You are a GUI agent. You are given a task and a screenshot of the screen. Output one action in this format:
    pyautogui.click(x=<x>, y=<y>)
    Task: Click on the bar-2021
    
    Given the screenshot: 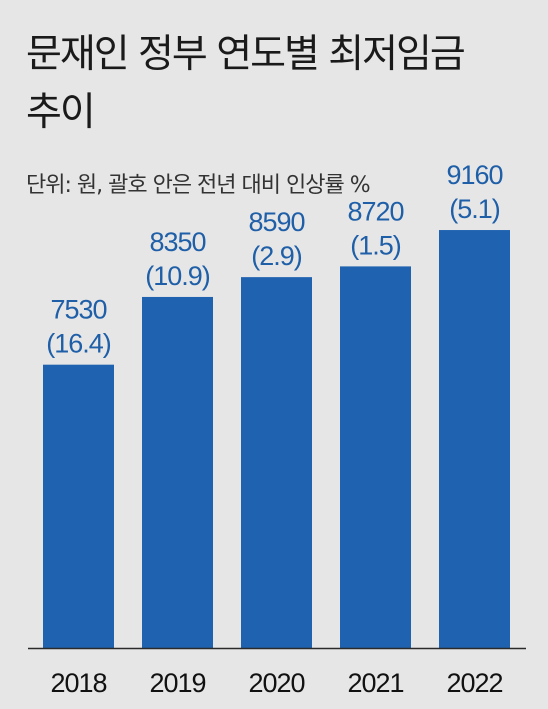 What is the action you would take?
    pyautogui.click(x=375, y=457)
    